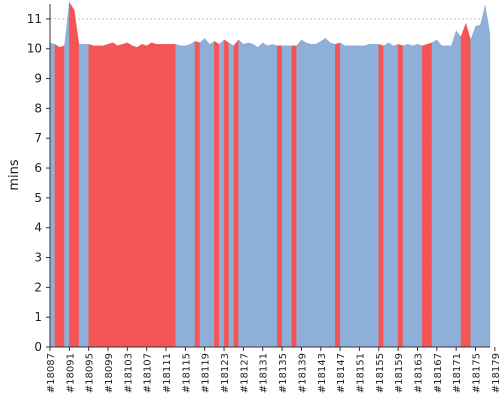 This screenshot has width=500, height=400. What do you see at coordinates (90, 373) in the screenshot?
I see `x-tick-label: #18095` at bounding box center [90, 373].